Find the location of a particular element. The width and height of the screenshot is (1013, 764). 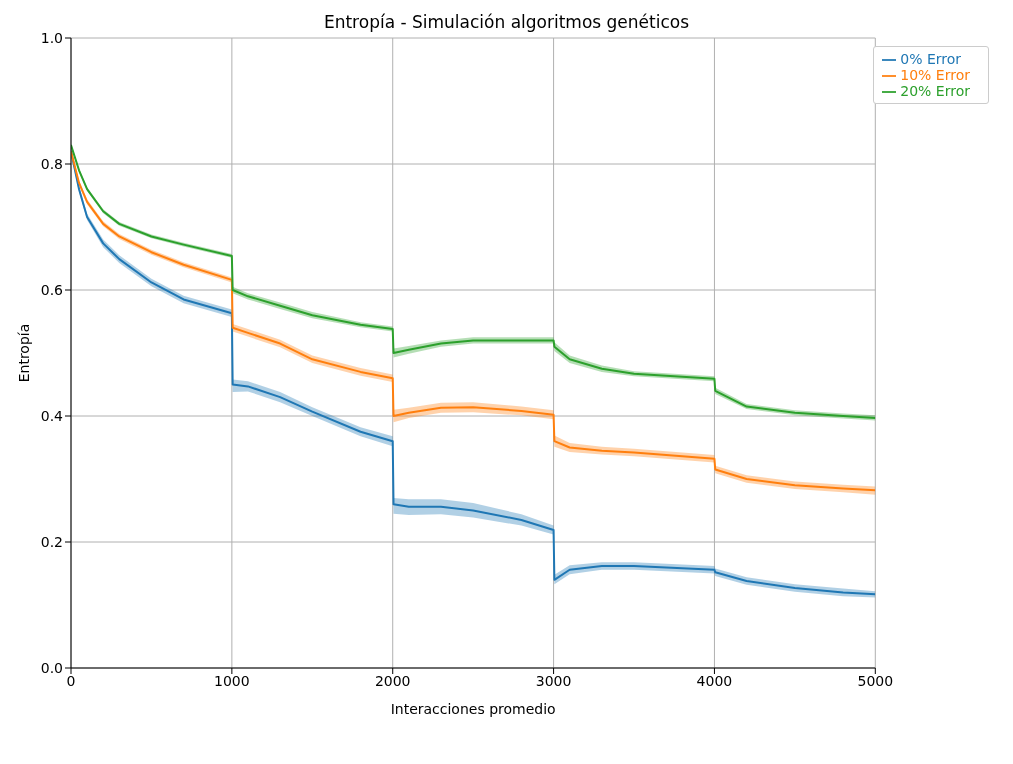

y-tick-label: 0.0 is located at coordinates (51, 667).